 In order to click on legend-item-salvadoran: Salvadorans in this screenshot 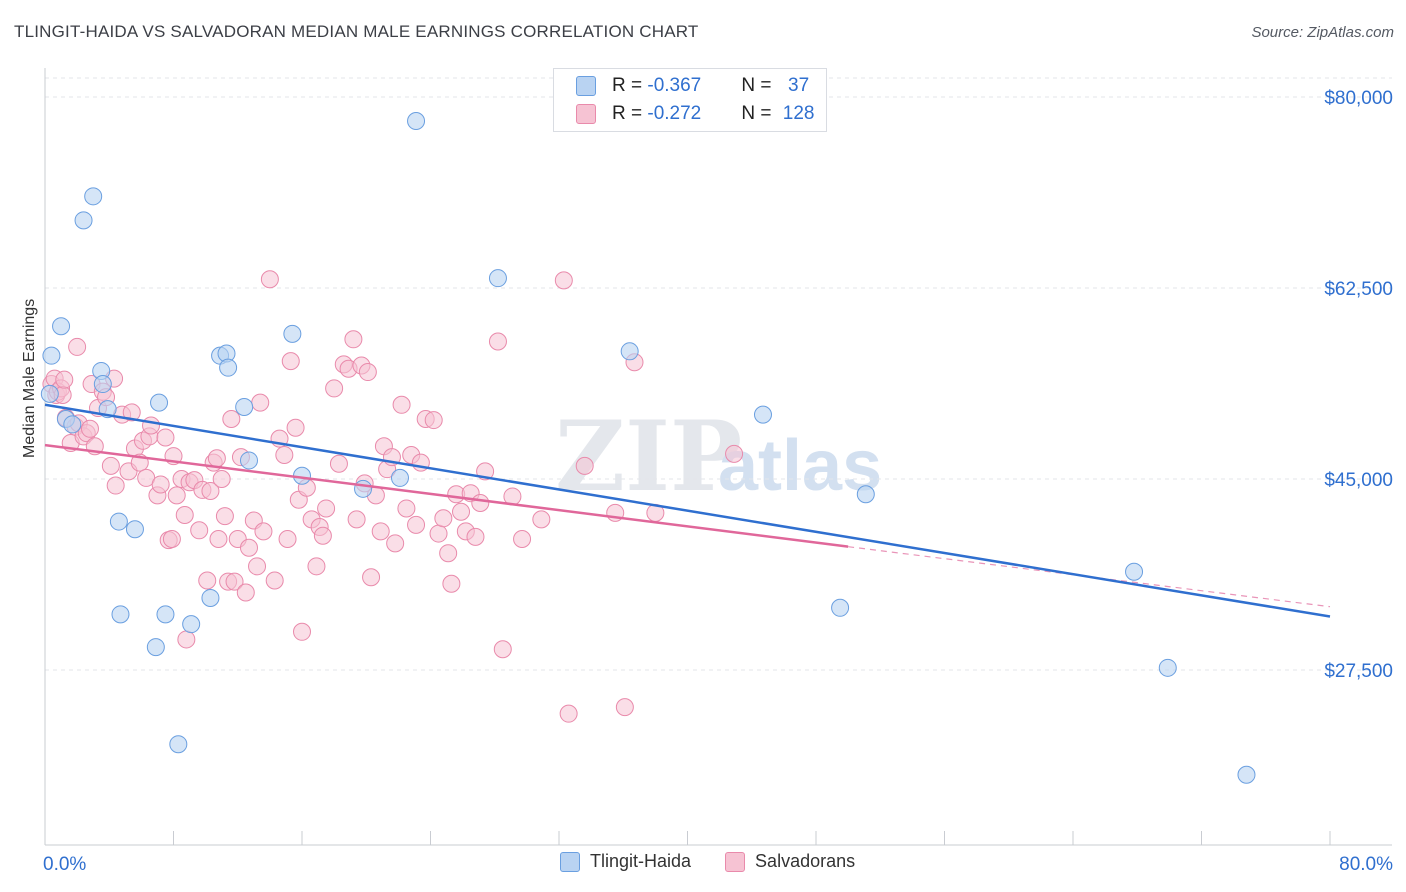, I will do `click(790, 861)`.